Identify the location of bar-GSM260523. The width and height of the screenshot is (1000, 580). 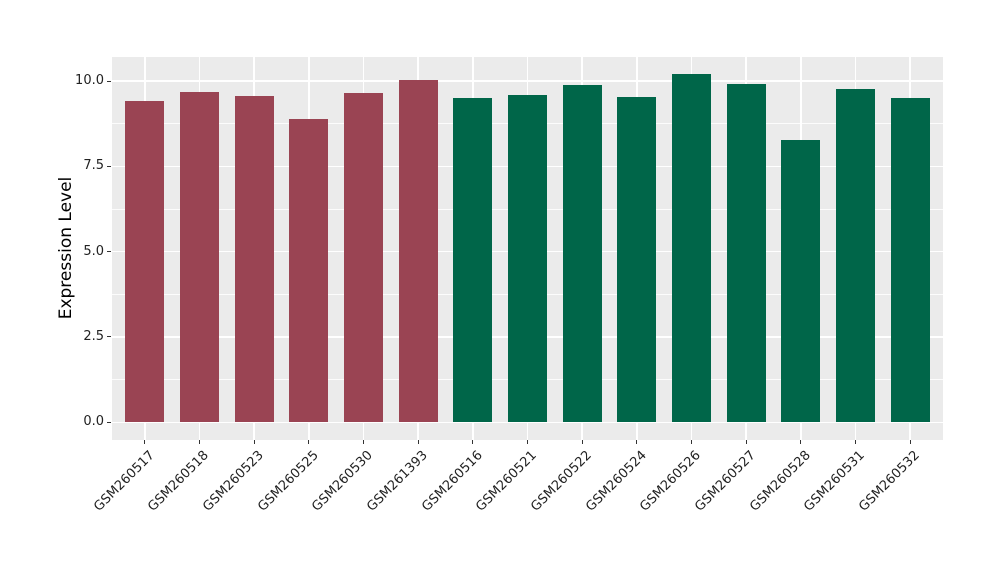
(254, 259).